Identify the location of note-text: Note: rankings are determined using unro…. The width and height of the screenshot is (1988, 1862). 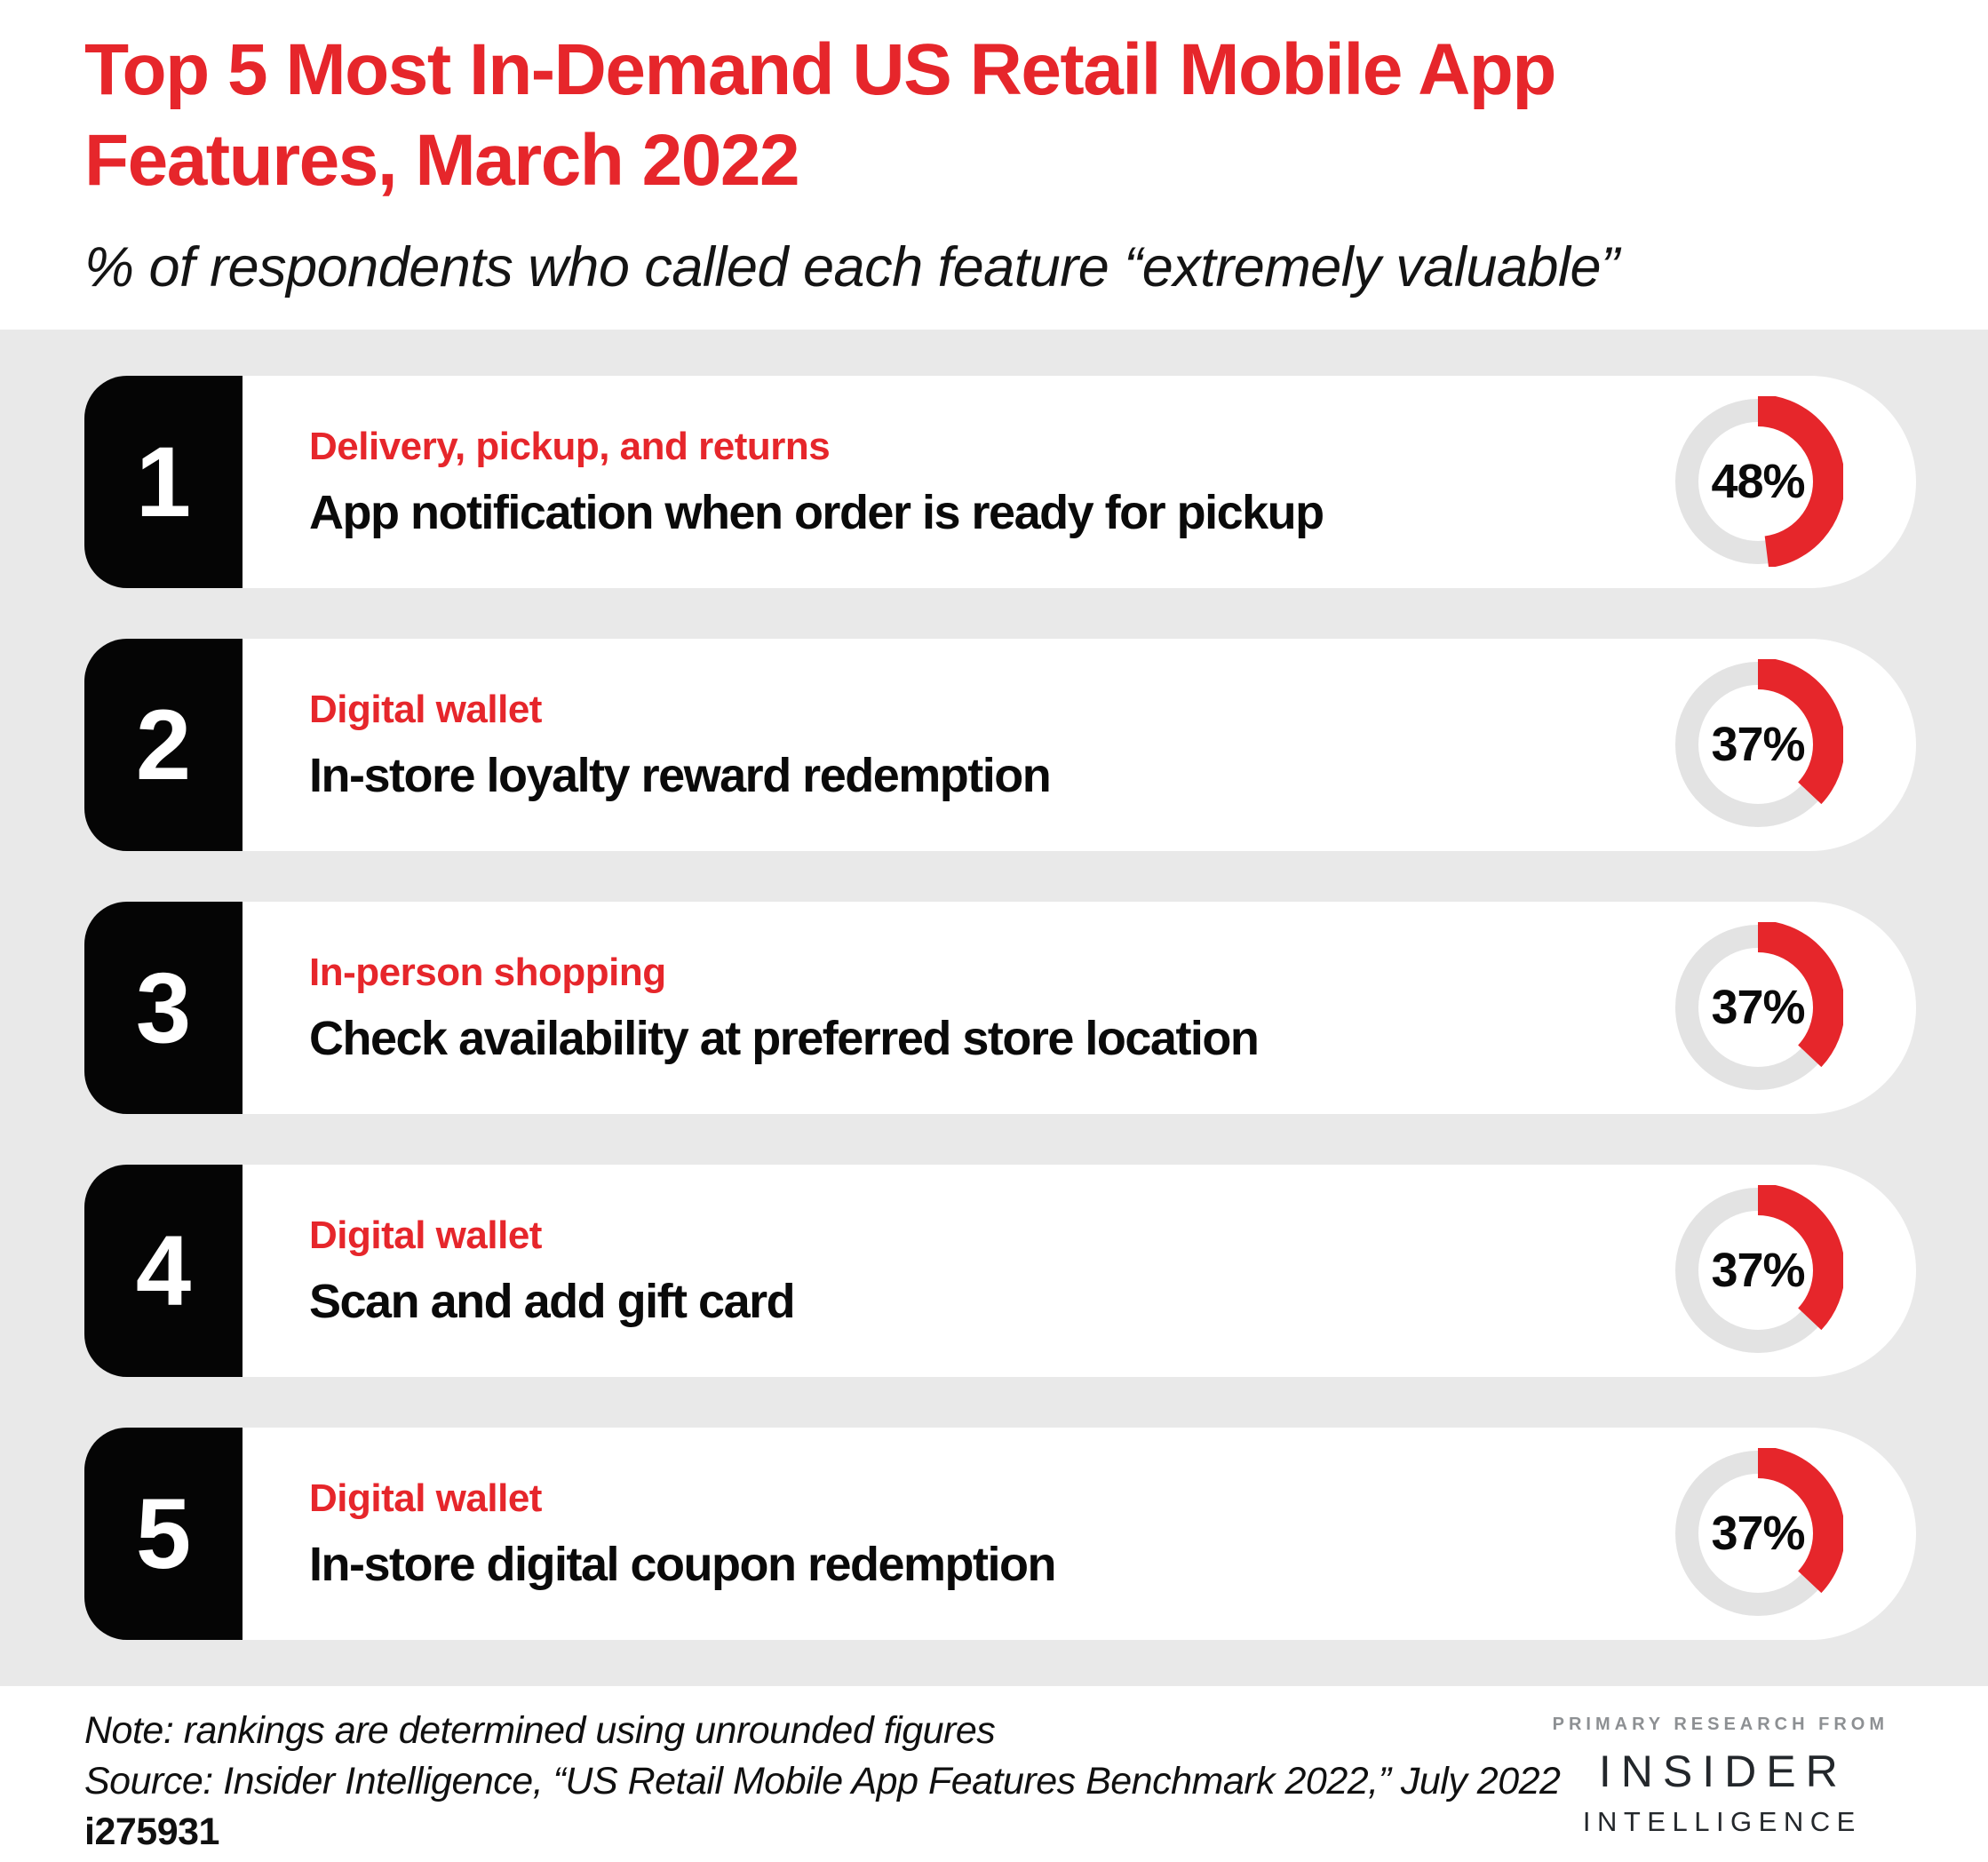
(540, 1730).